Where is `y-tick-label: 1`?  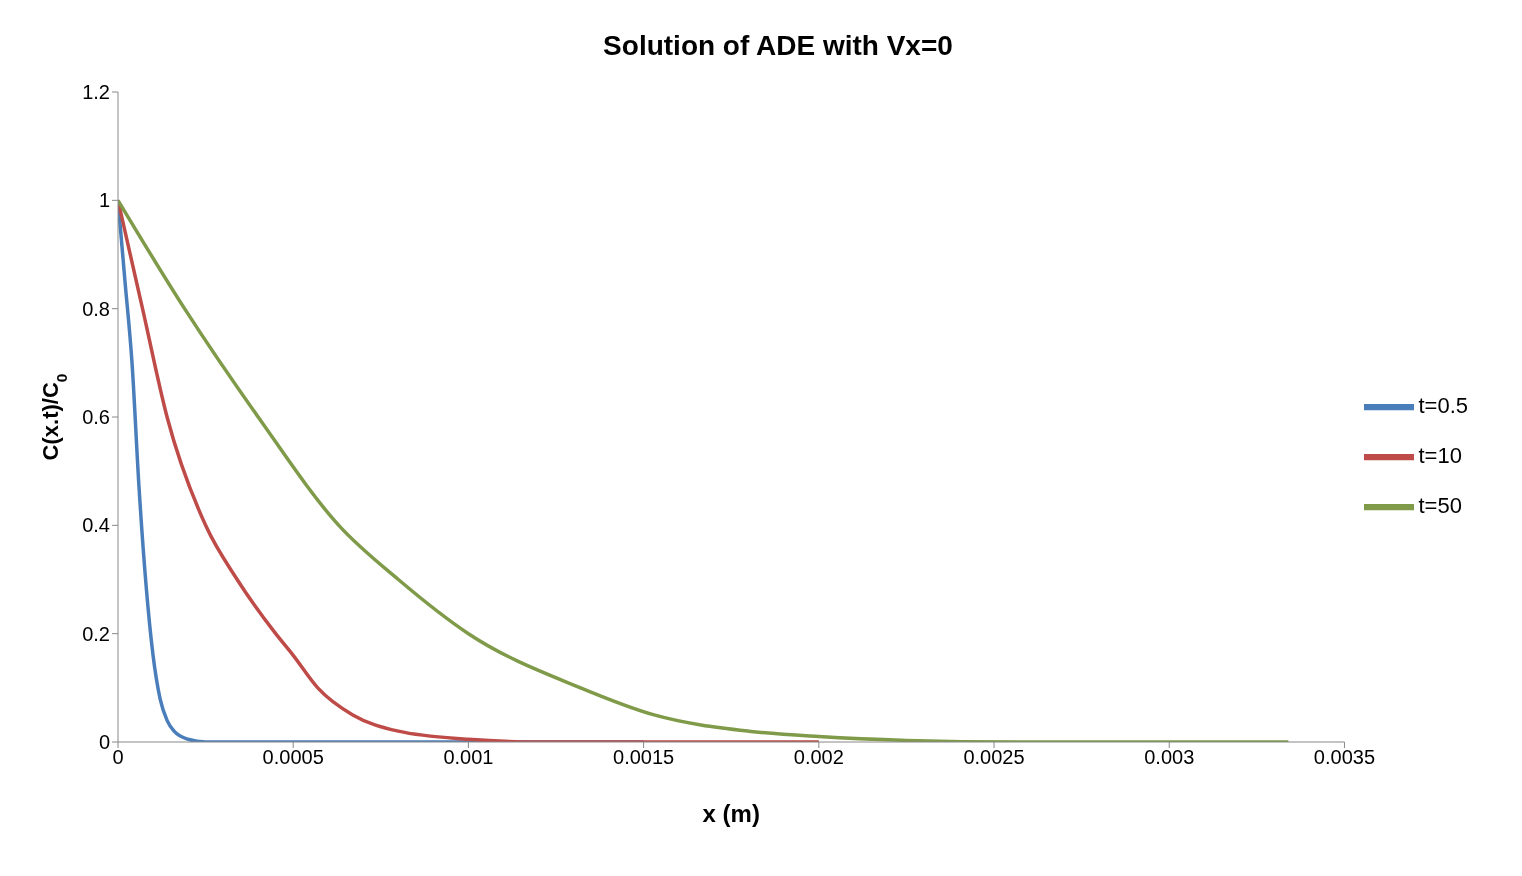 y-tick-label: 1 is located at coordinates (104, 200).